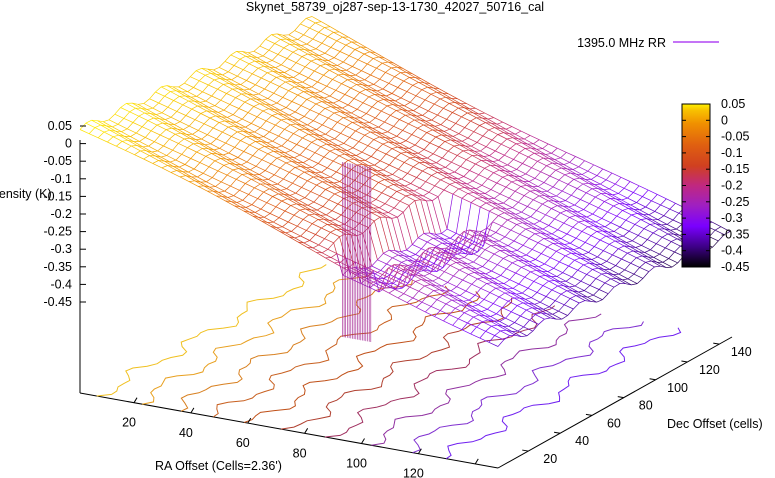 The height and width of the screenshot is (478, 775). I want to click on y-tick-label: 140, so click(741, 352).